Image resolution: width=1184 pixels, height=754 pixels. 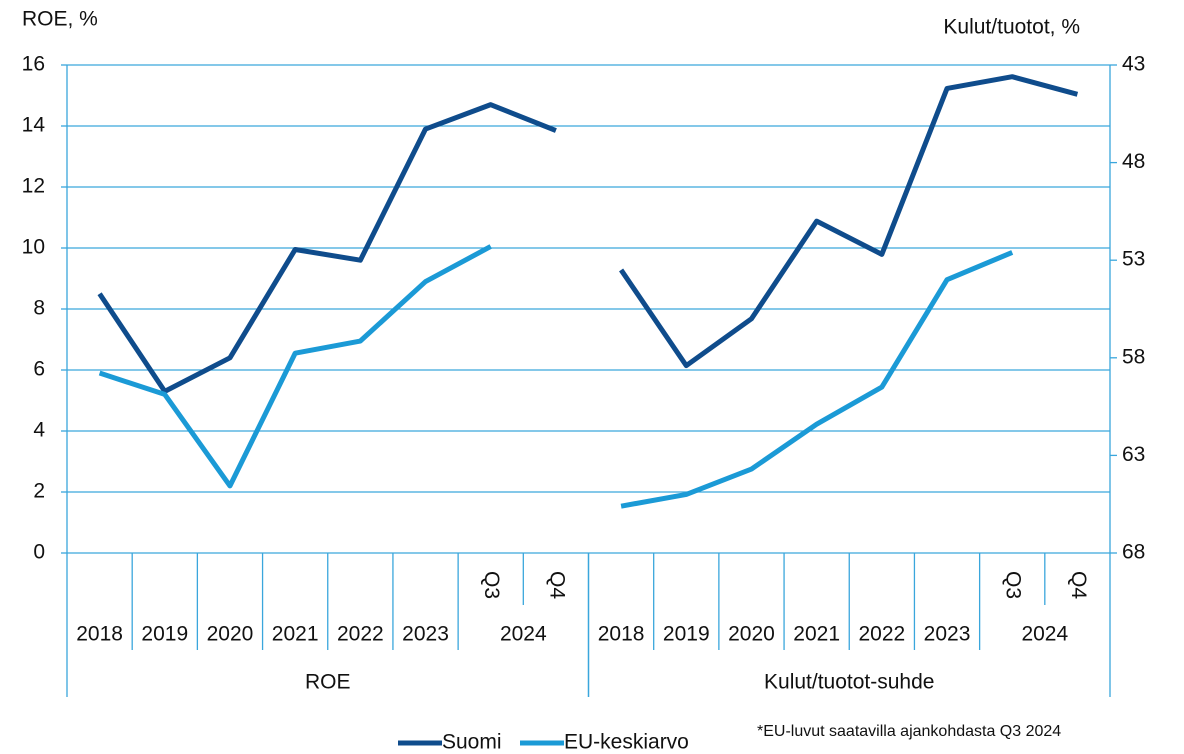 I want to click on y2-axis-title: Kulut/tuotot, %, so click(x=1011, y=27).